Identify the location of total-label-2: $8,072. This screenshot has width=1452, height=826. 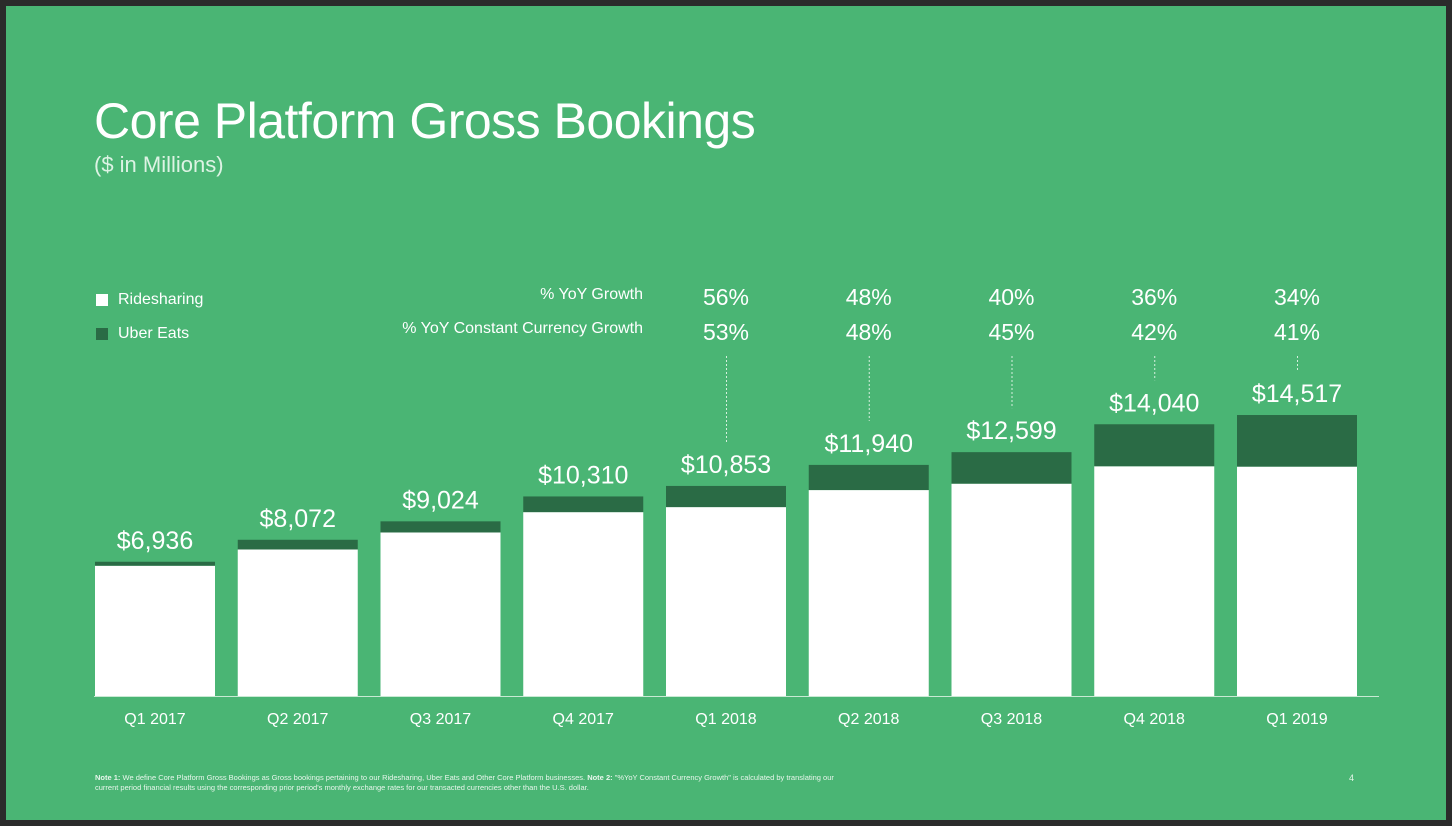
(298, 519).